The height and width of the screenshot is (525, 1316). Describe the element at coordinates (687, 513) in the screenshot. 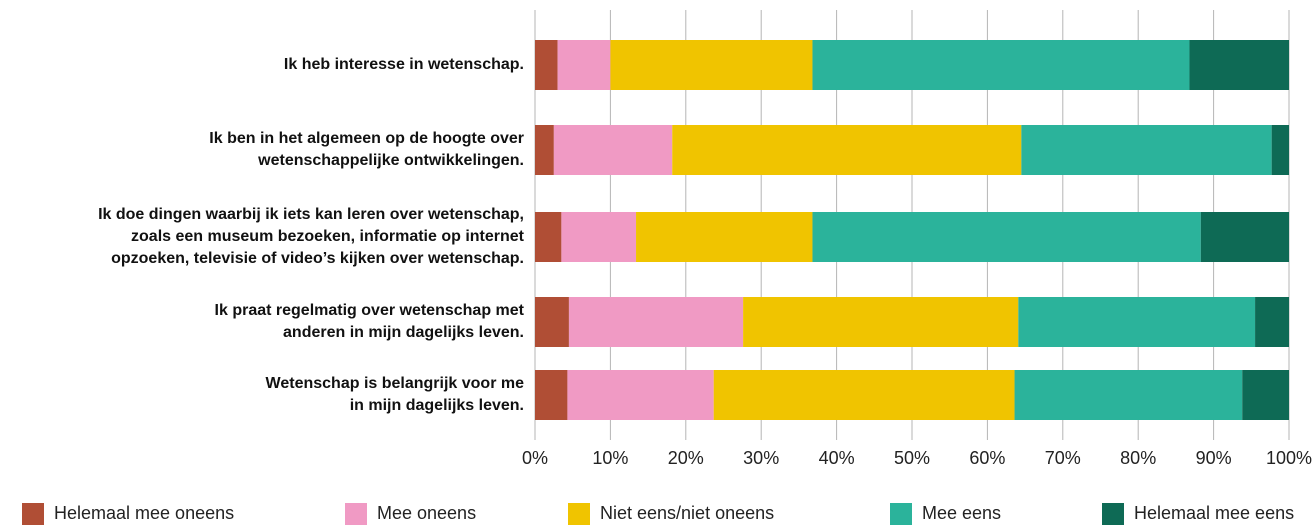

I see `legend-label: Niet eens/niet oneens` at that location.